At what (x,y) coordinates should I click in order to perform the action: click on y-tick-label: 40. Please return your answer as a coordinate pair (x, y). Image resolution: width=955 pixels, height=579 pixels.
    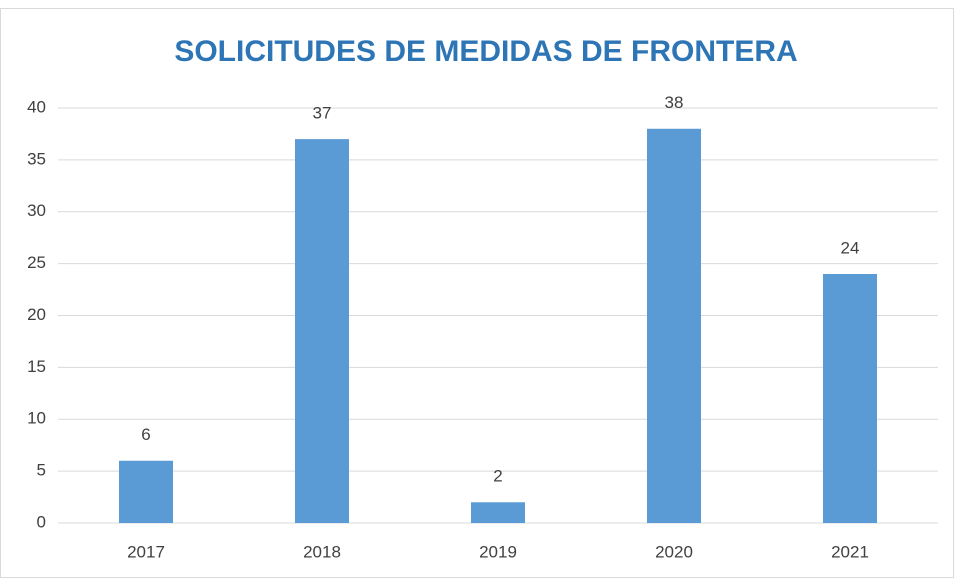
    Looking at the image, I should click on (36, 106).